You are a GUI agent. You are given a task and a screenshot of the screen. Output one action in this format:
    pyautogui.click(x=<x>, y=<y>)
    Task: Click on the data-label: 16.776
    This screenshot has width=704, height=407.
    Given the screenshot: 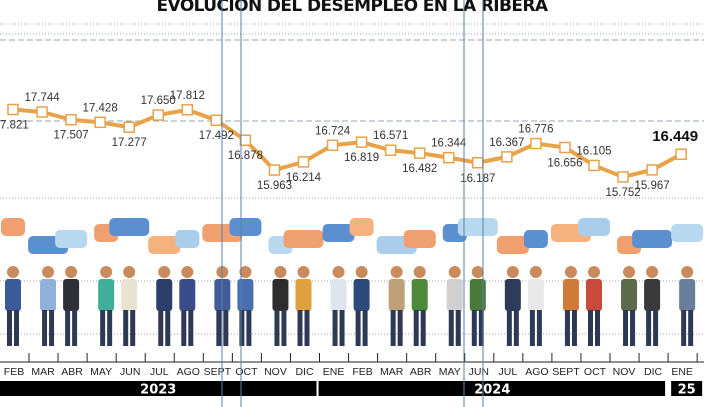 What is the action you would take?
    pyautogui.click(x=535, y=130)
    